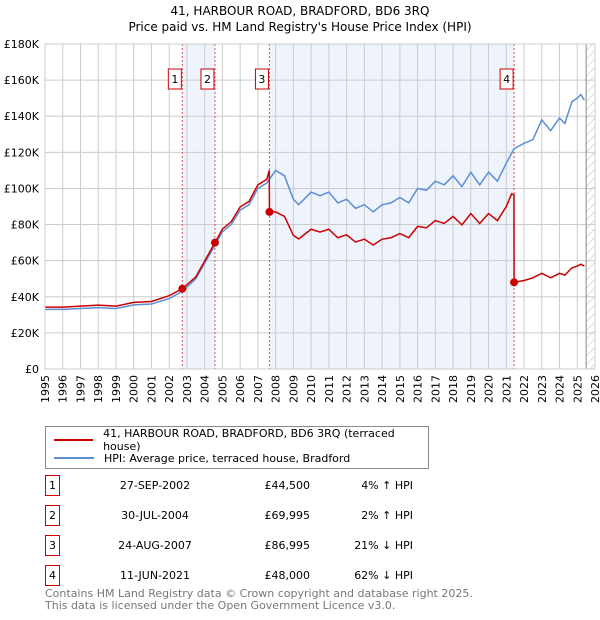  I want to click on x-tick-label: 2003, so click(187, 389).